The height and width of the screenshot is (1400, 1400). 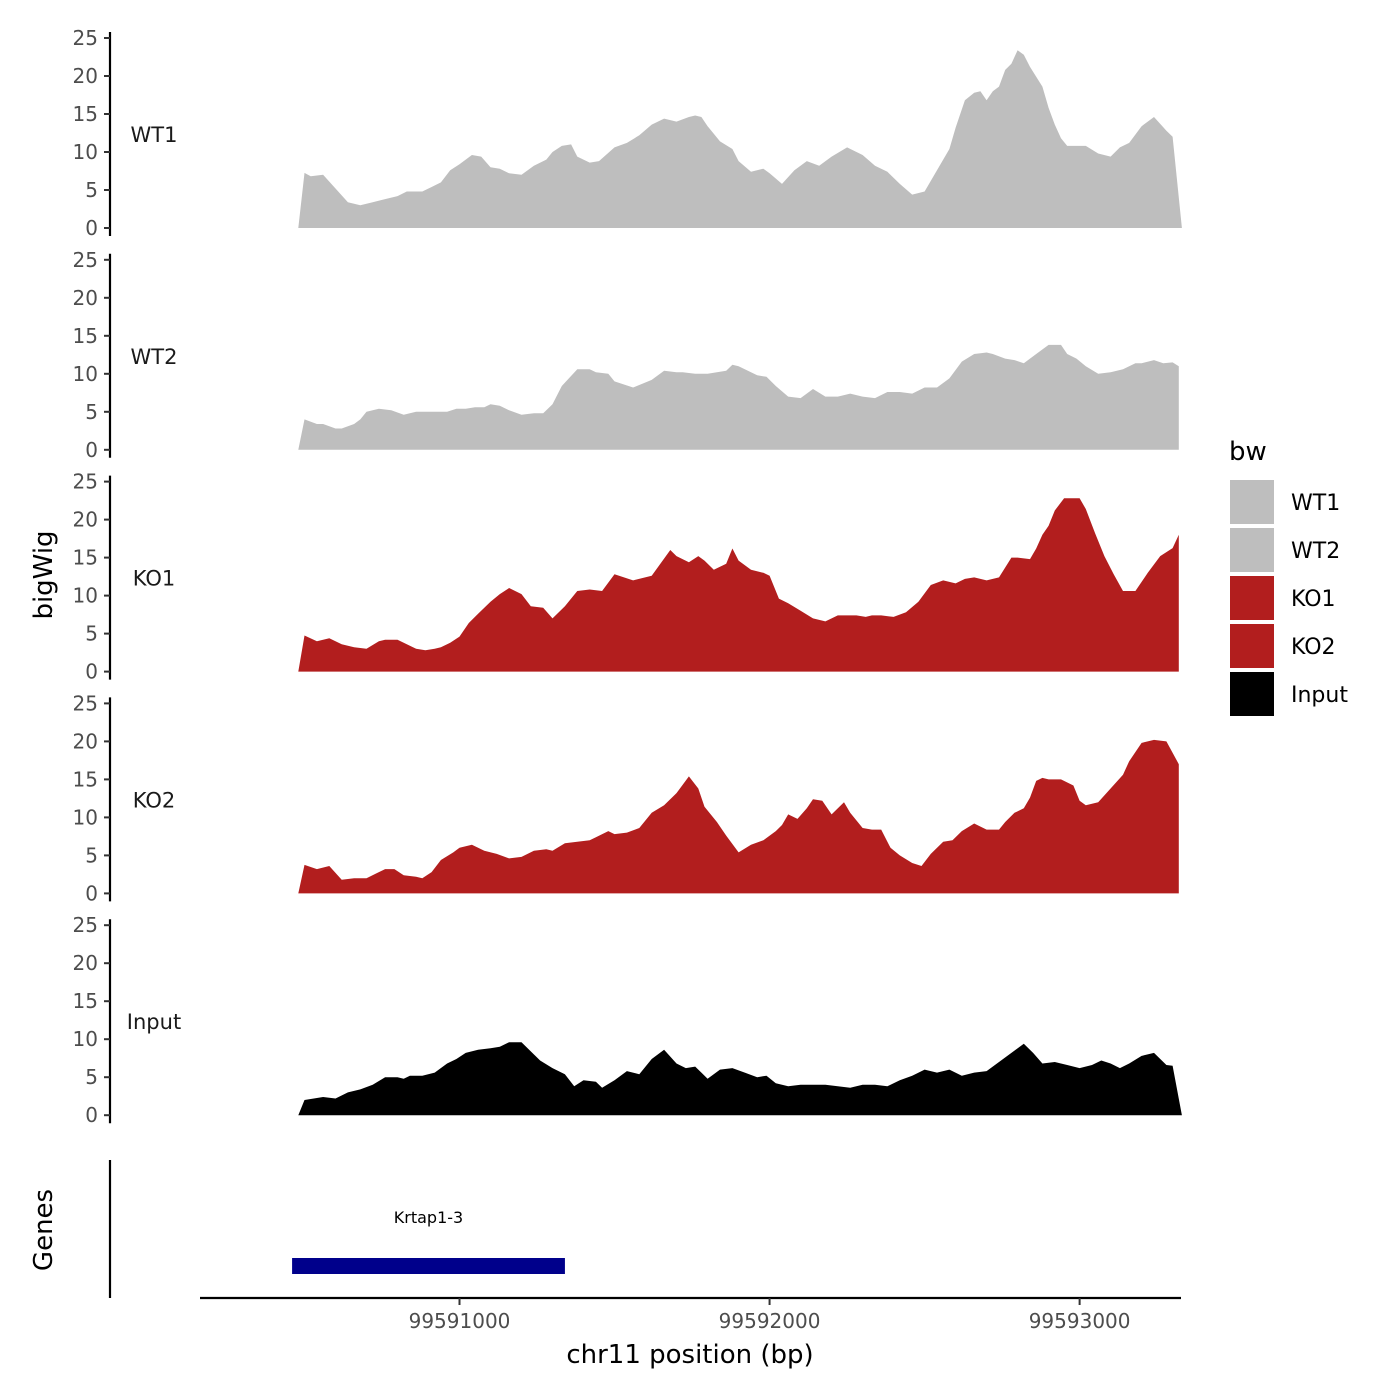 I want to click on area-ko1, so click(x=738, y=585).